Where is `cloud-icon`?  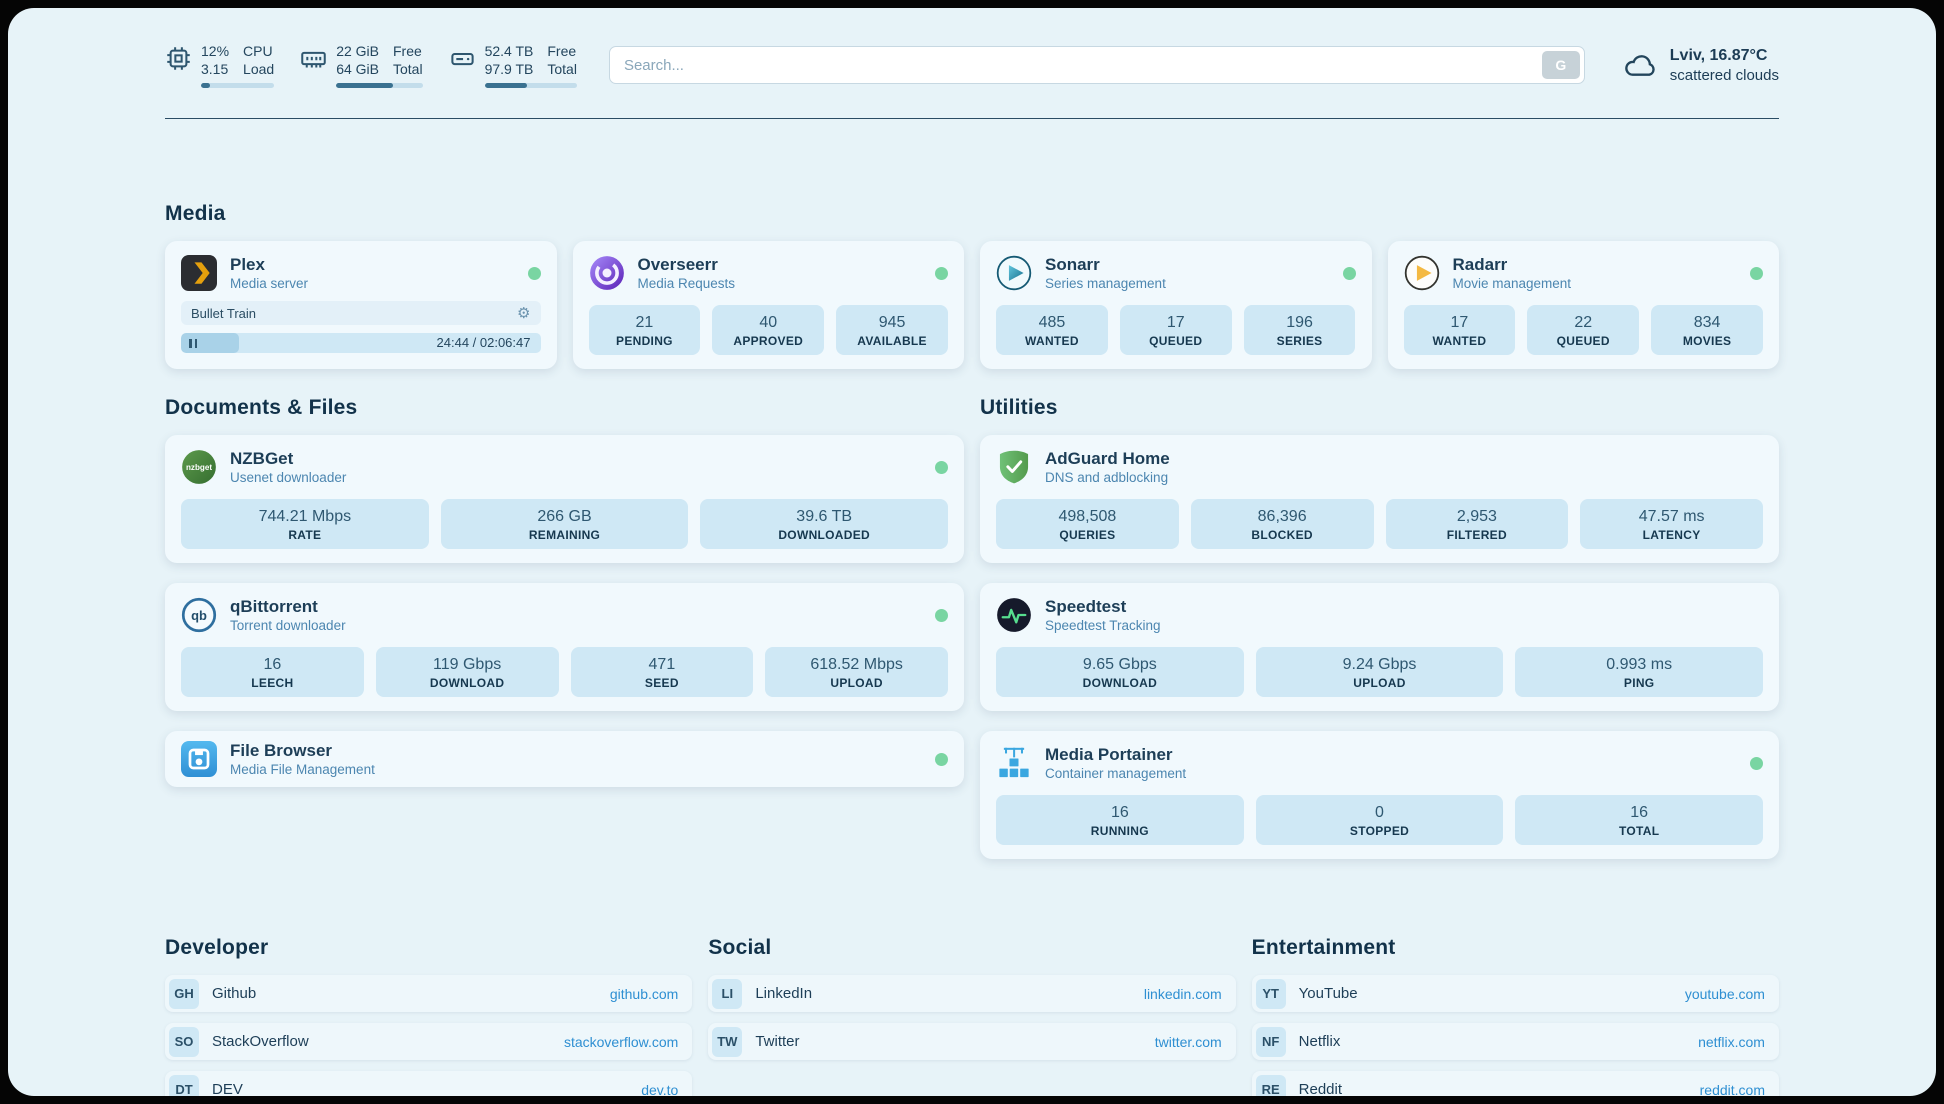 cloud-icon is located at coordinates (1641, 65).